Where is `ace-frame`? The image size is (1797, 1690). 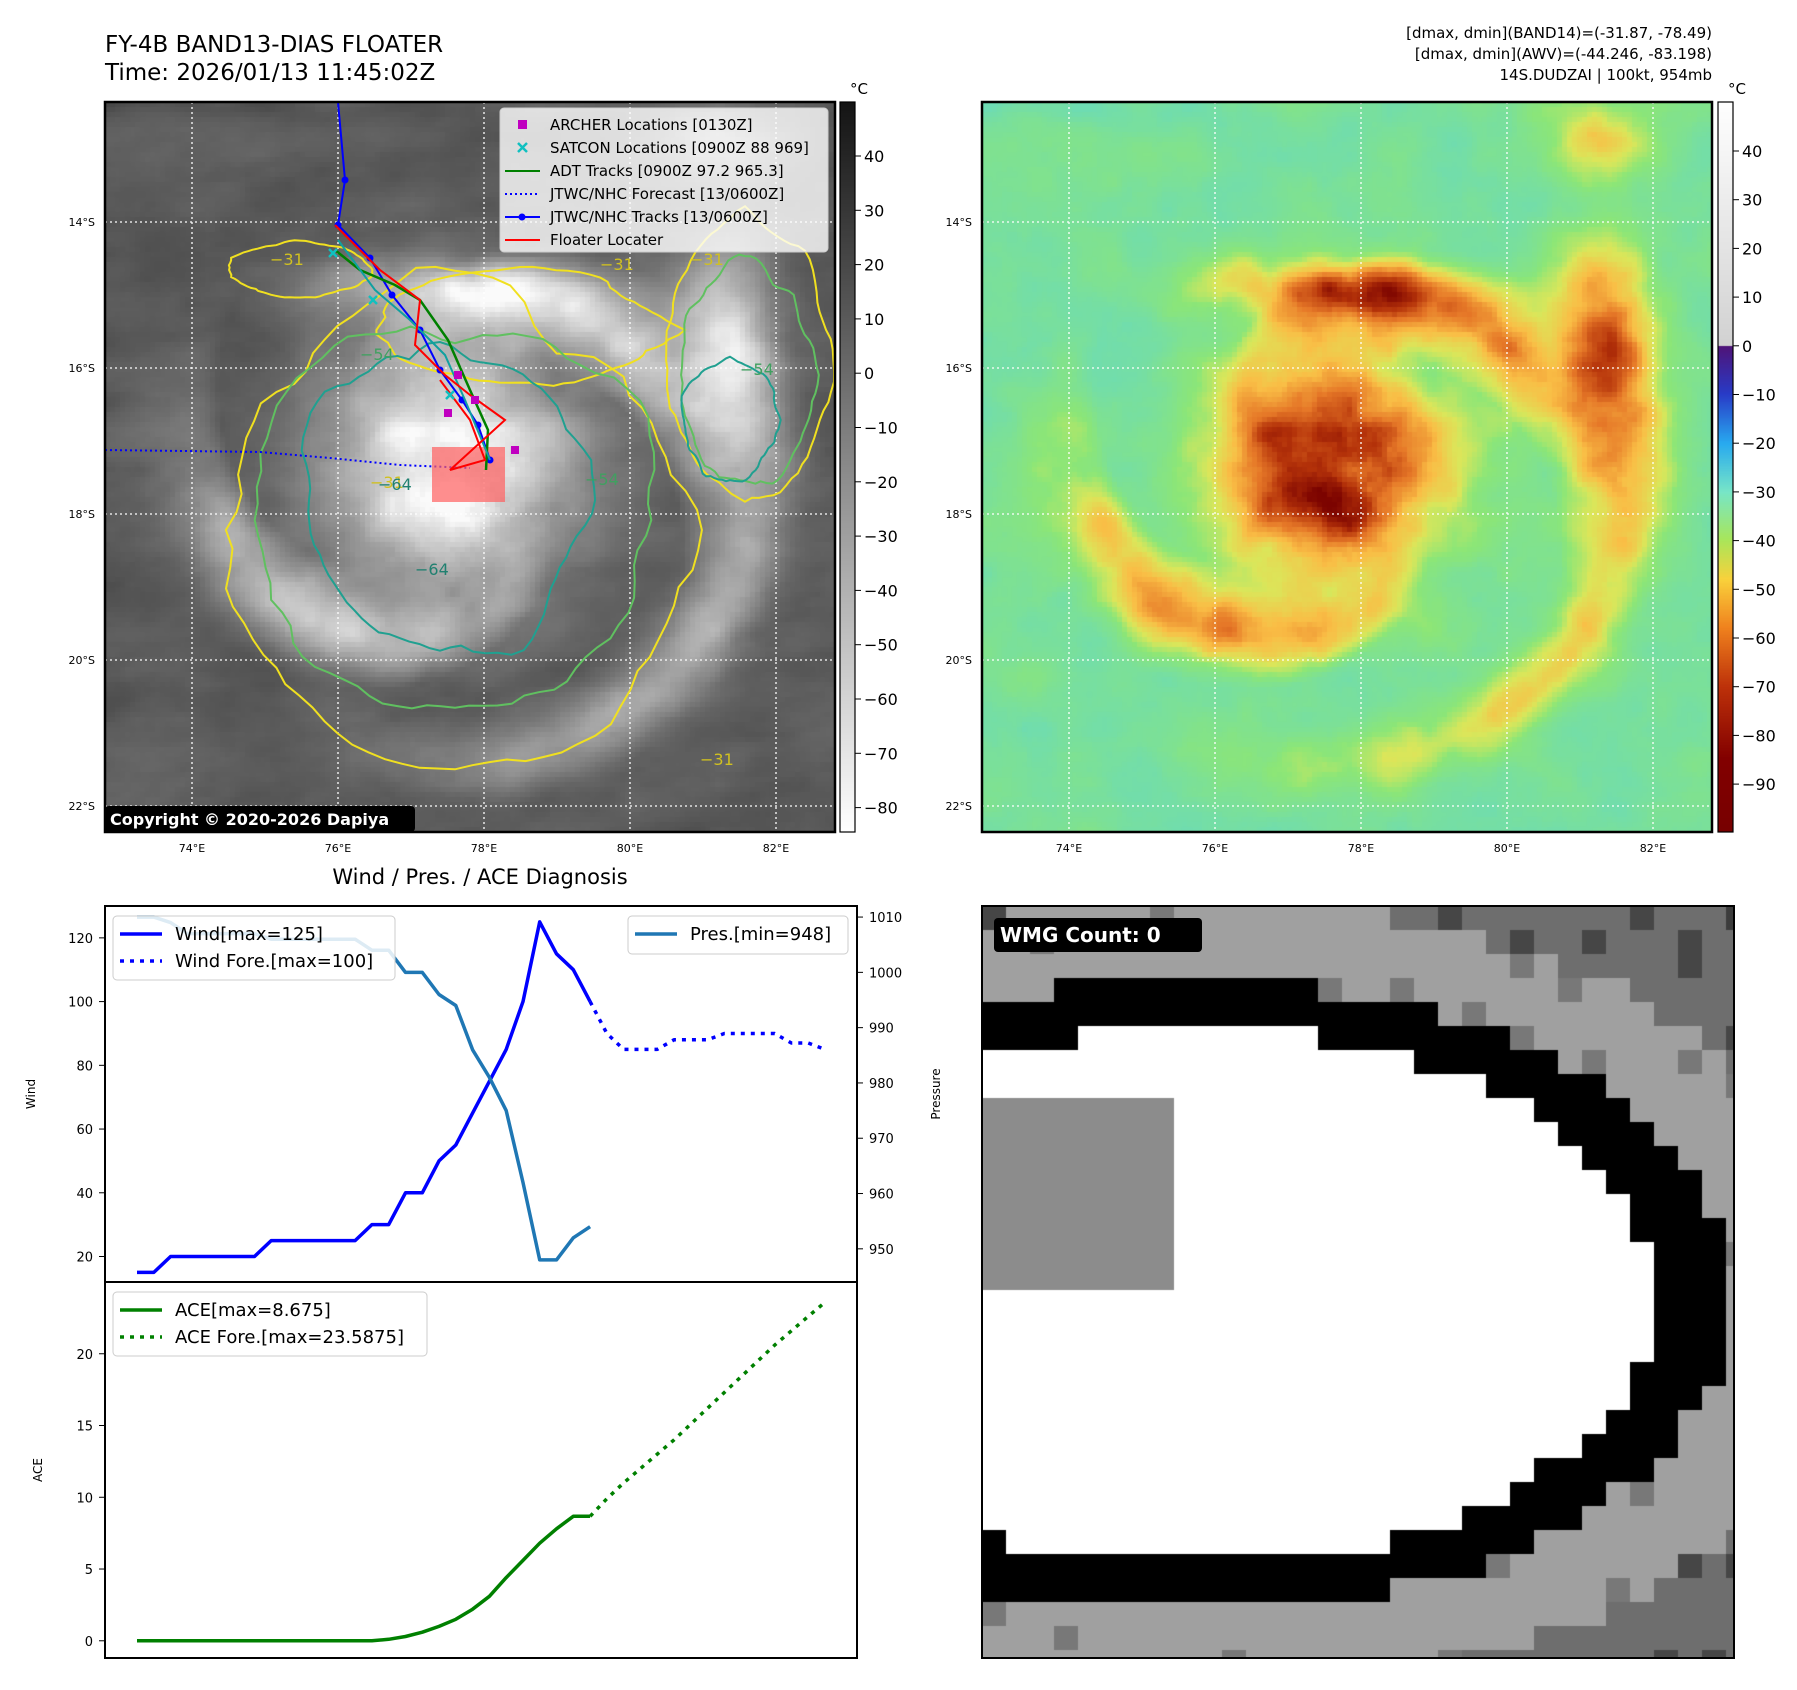
ace-frame is located at coordinates (481, 1470).